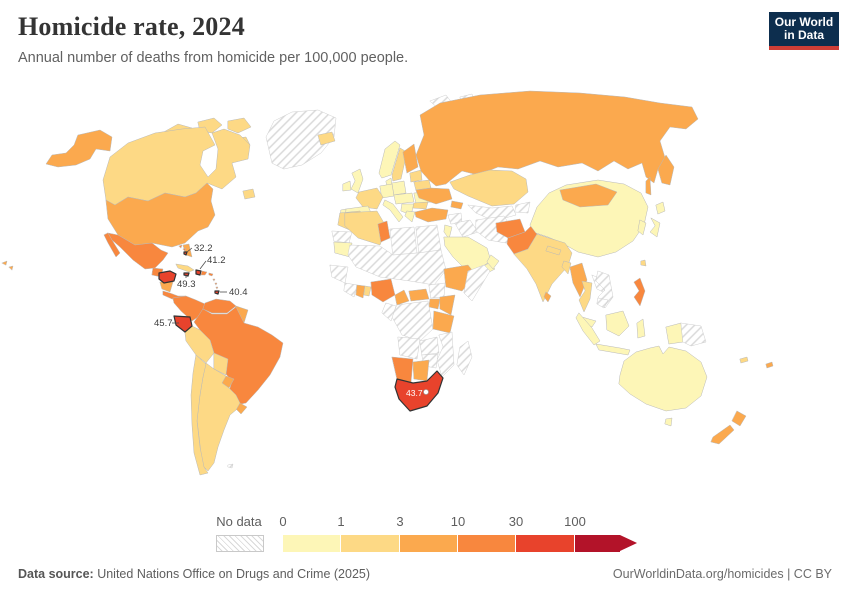 The width and height of the screenshot is (850, 600). What do you see at coordinates (557, 138) in the screenshot?
I see `country-russia` at bounding box center [557, 138].